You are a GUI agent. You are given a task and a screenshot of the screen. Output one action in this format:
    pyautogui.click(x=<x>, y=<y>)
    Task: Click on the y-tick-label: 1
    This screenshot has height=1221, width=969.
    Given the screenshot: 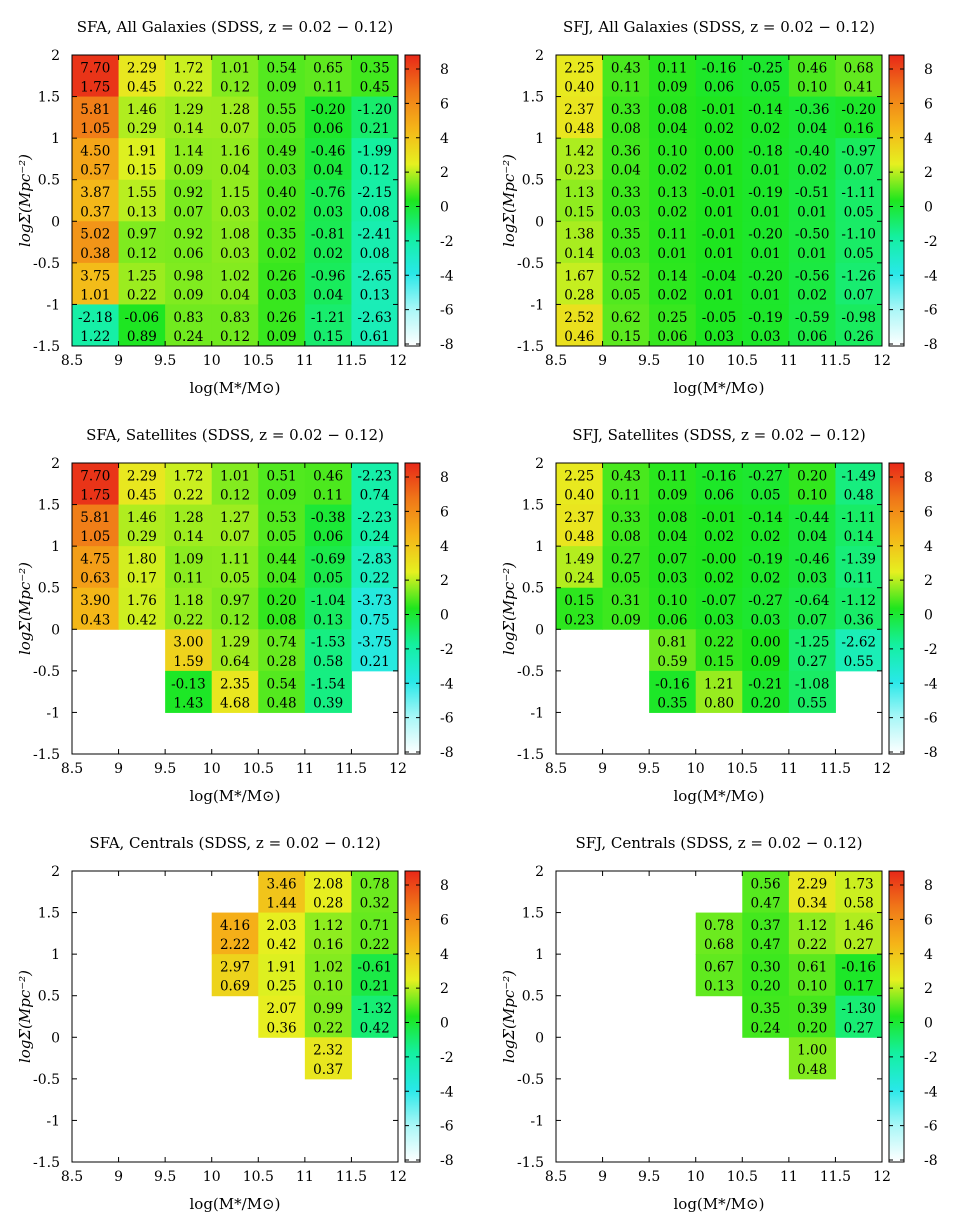 What is the action you would take?
    pyautogui.click(x=539, y=955)
    